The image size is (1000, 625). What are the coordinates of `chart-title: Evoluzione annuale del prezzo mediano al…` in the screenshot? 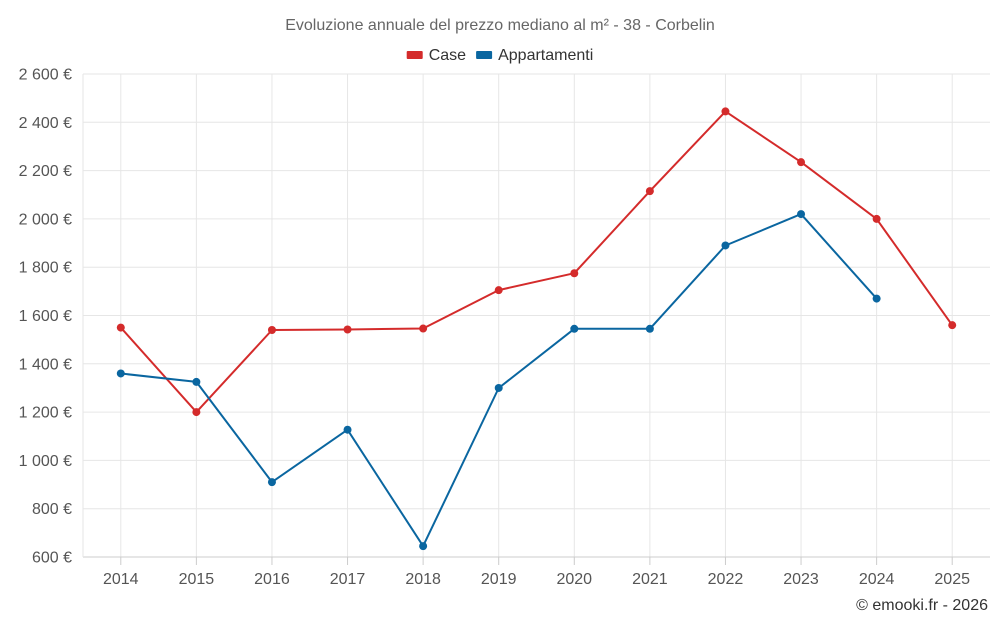 It's located at (500, 25).